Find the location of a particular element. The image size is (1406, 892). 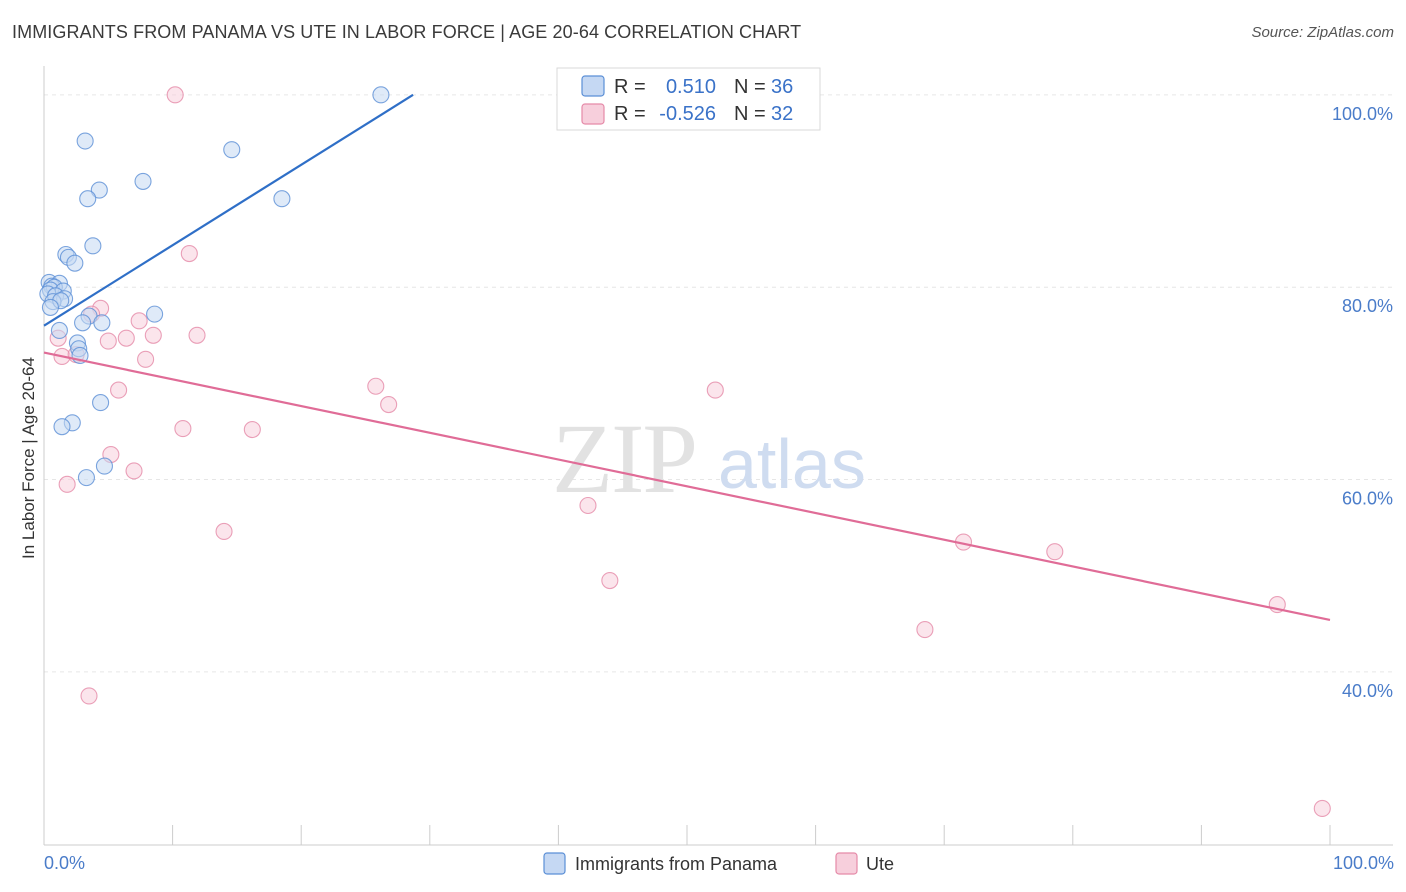

legend-swatch-panama is located at coordinates (593, 86).